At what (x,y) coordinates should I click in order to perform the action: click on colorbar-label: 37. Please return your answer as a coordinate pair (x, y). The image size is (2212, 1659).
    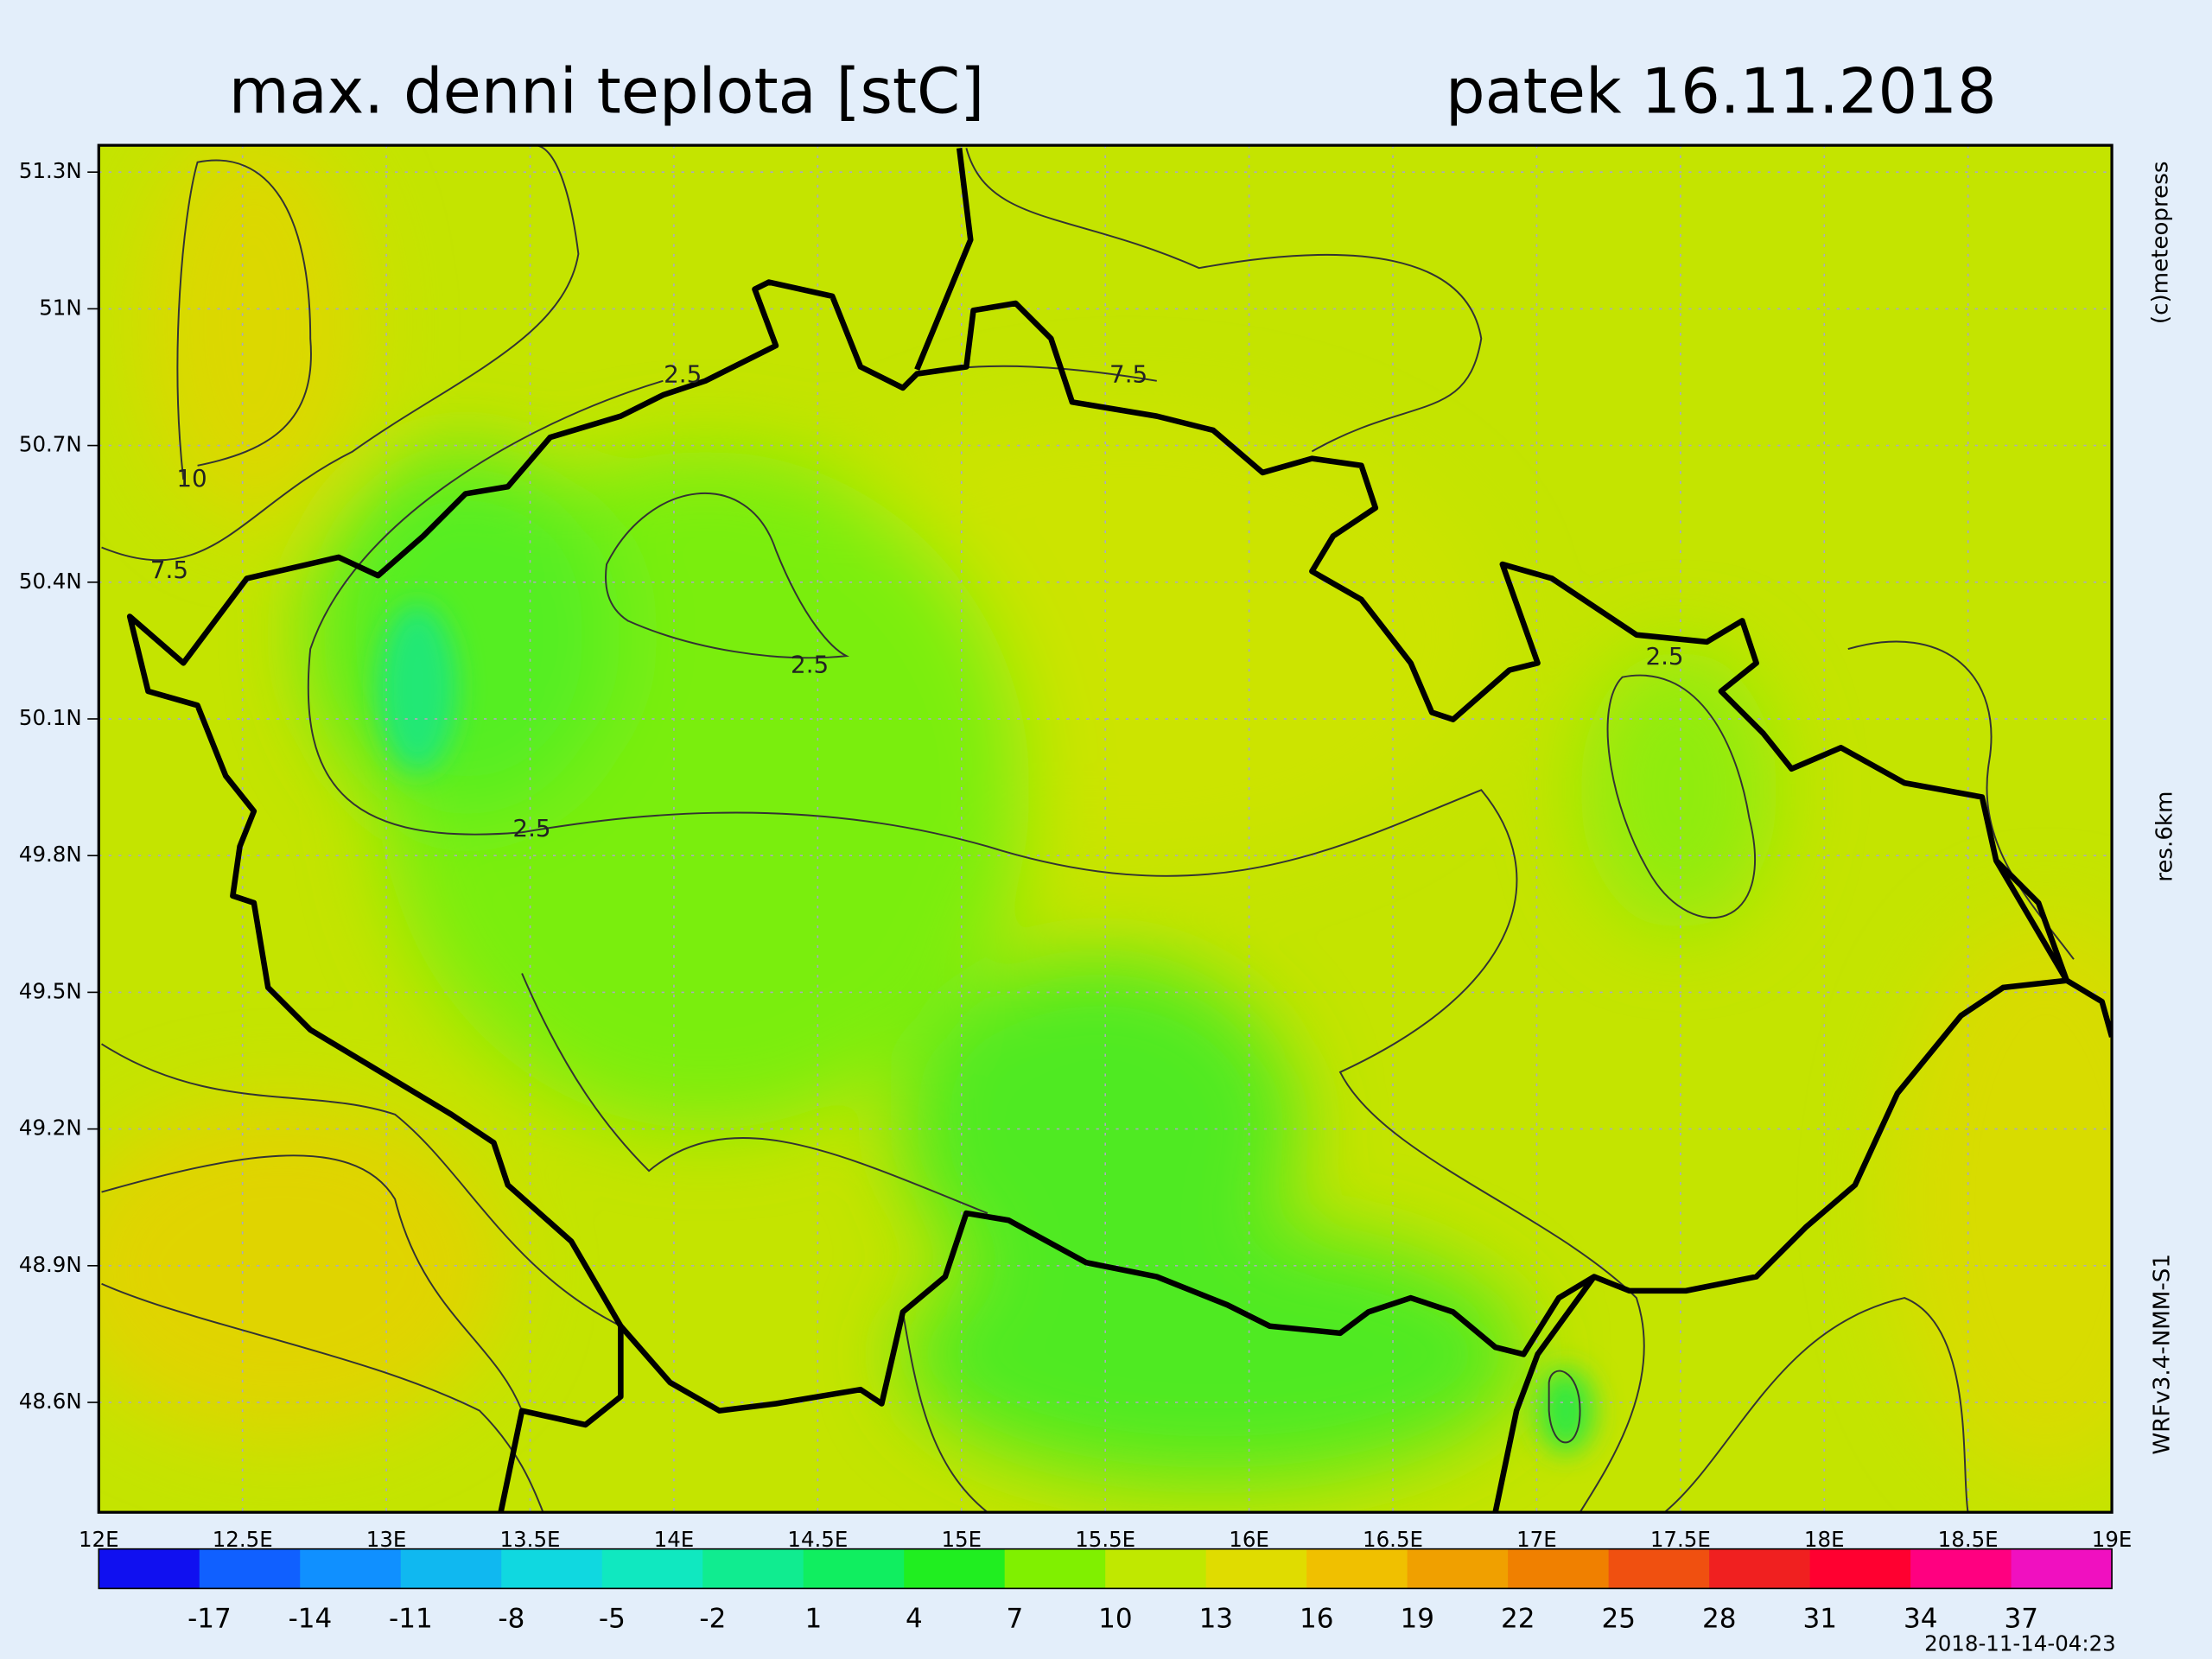
    Looking at the image, I should click on (2021, 1618).